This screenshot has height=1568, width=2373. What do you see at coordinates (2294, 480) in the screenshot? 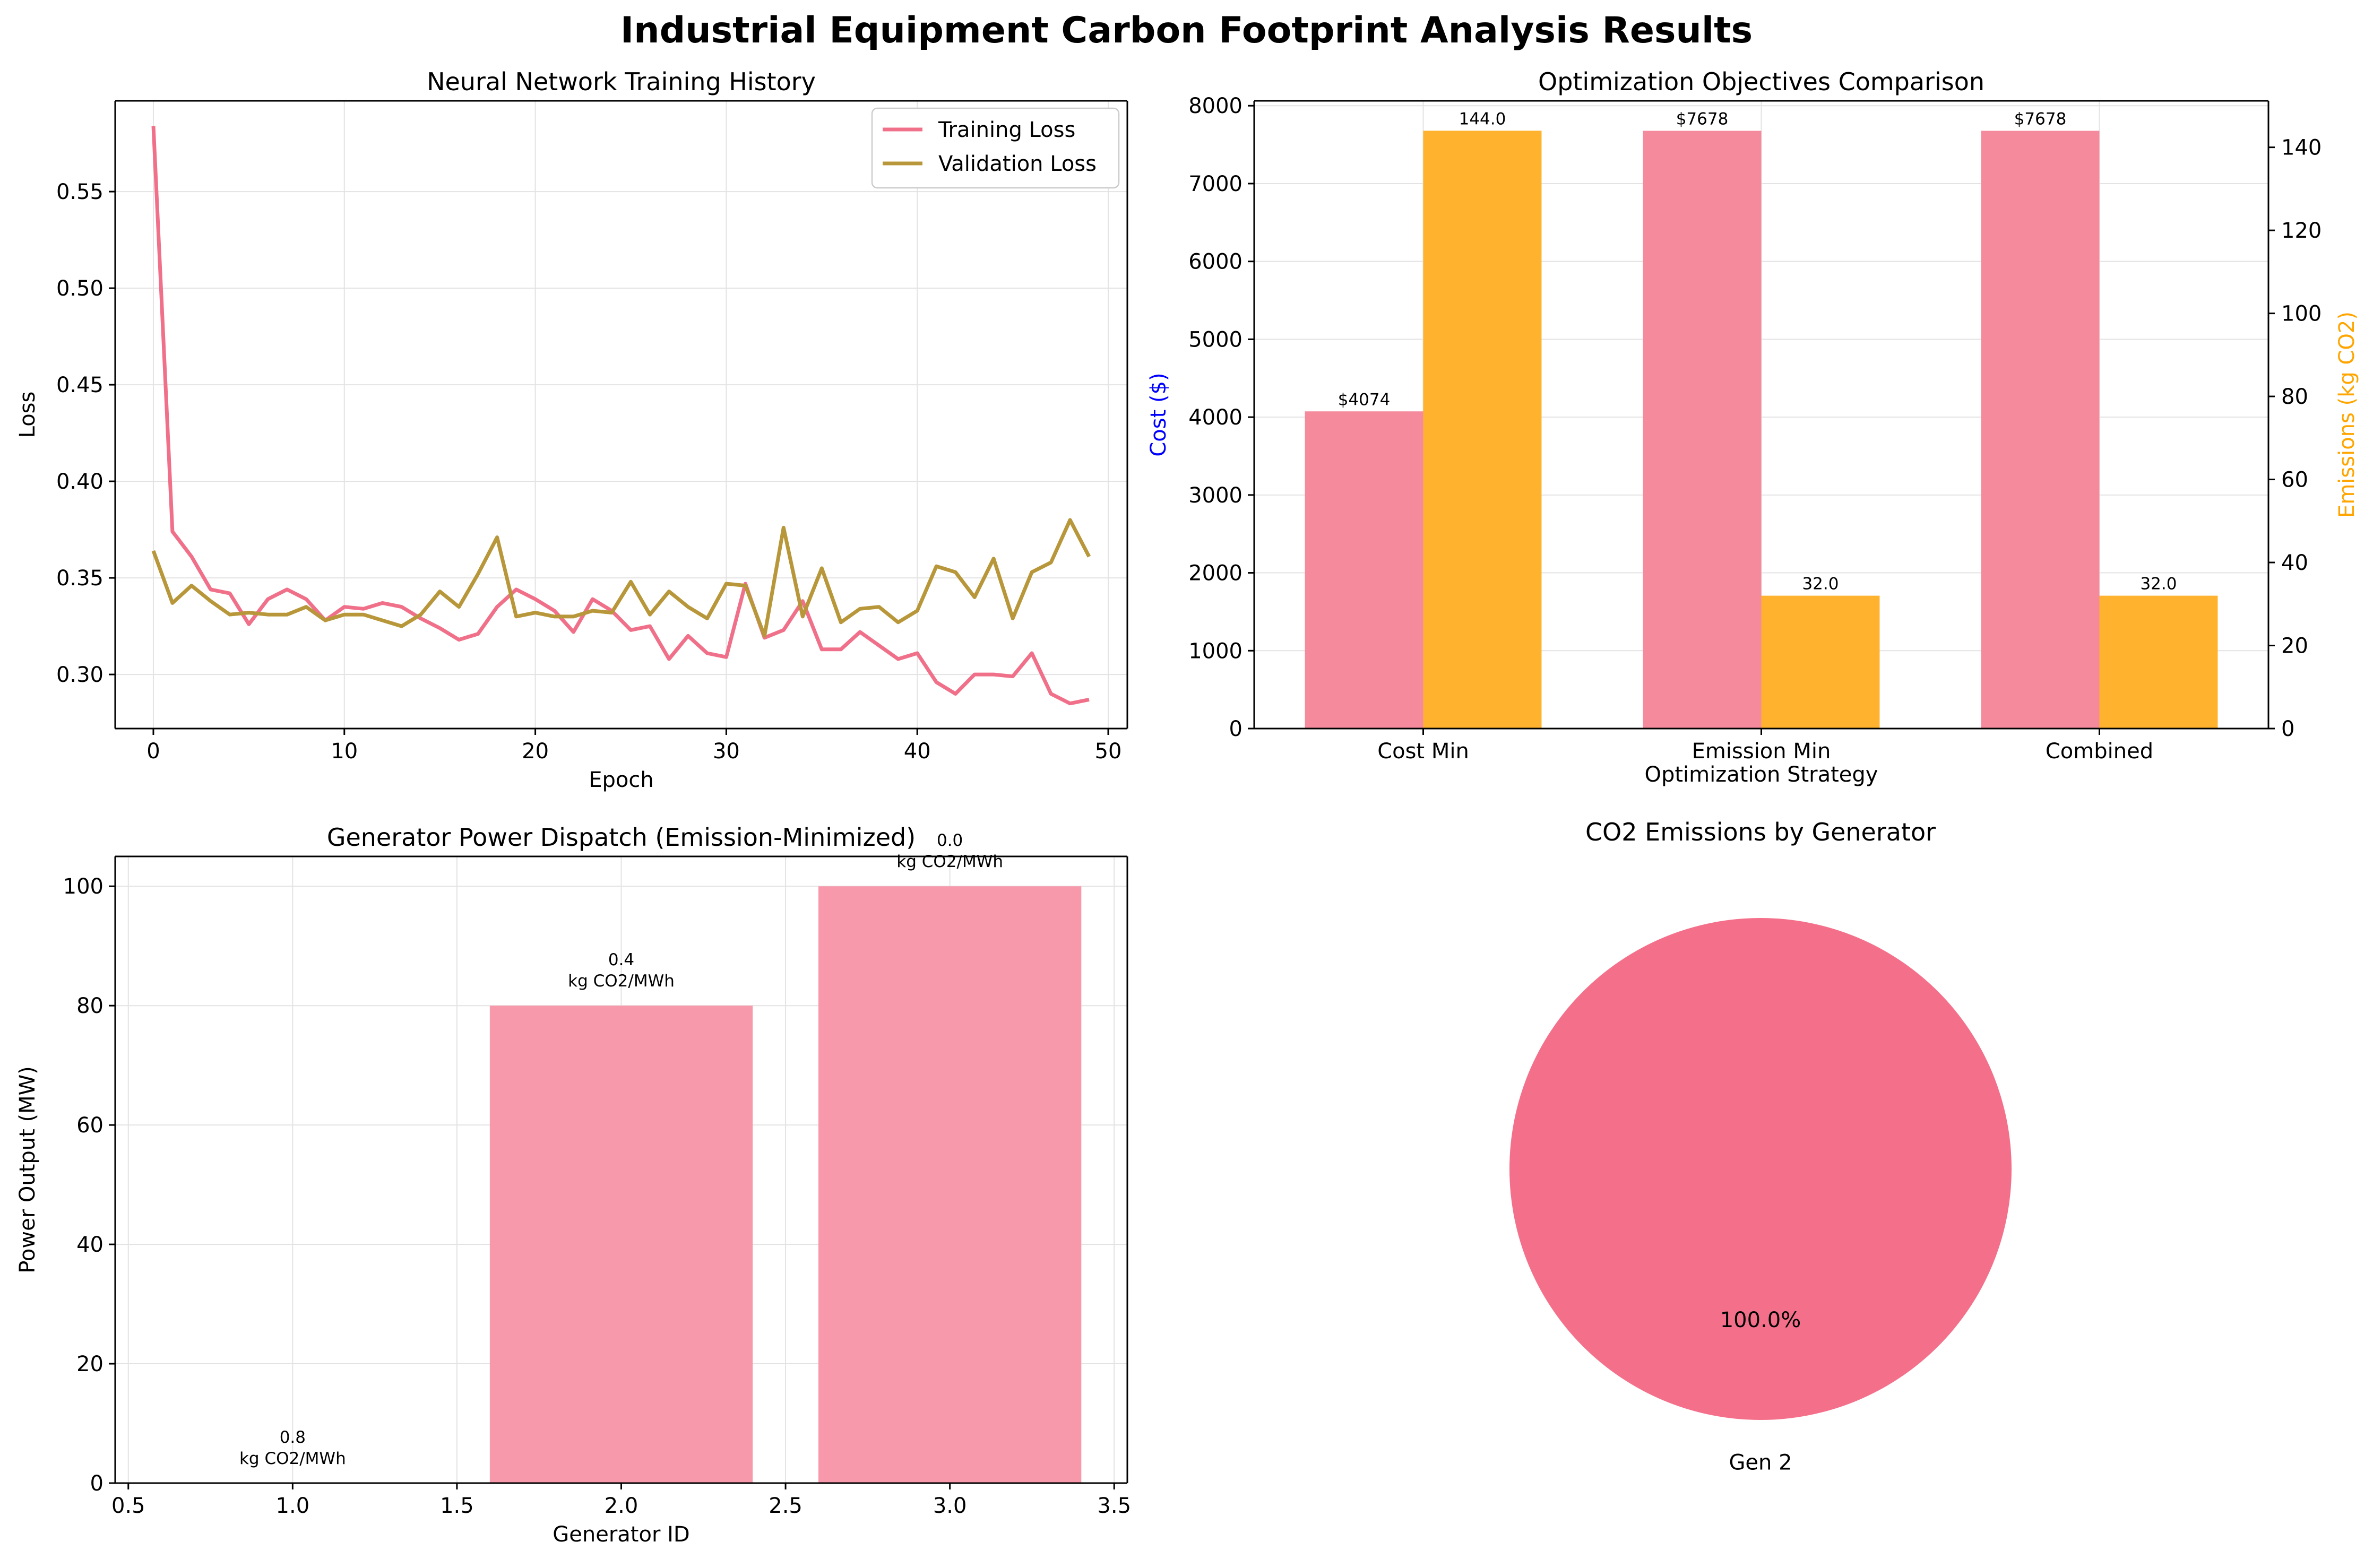
I see `y-right-tick-label: 60` at bounding box center [2294, 480].